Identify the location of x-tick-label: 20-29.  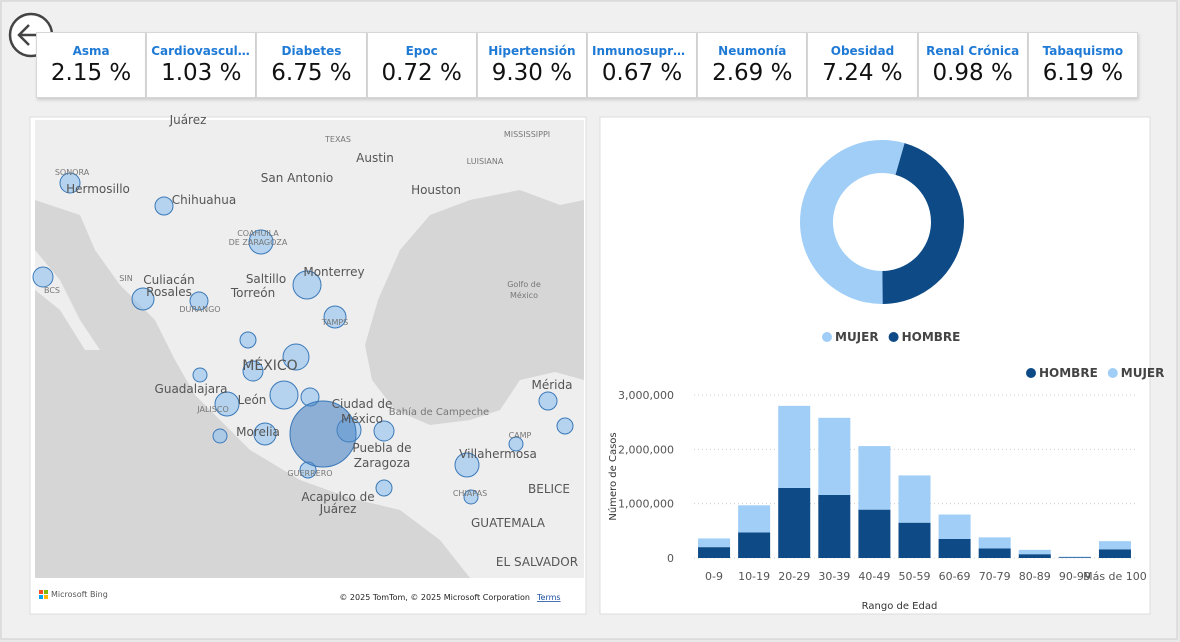
(794, 576).